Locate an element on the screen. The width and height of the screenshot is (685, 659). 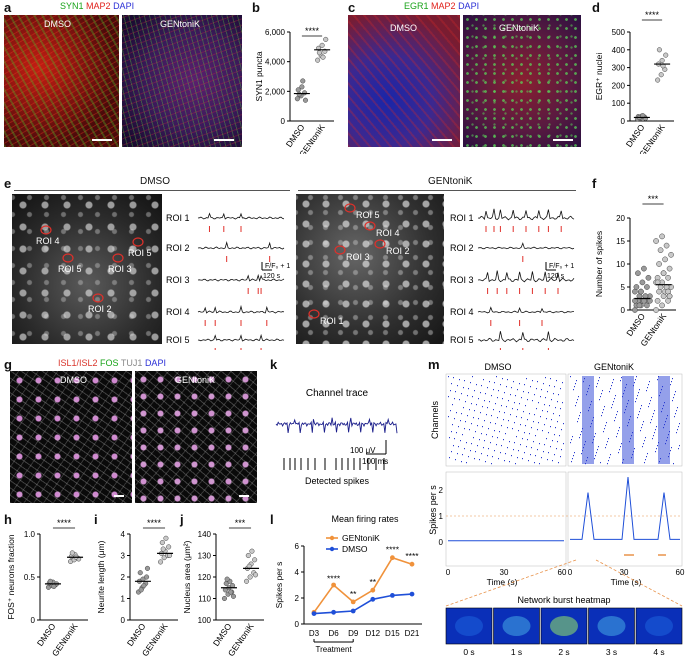
panel-j-label: j is located at coordinates (182, 519).